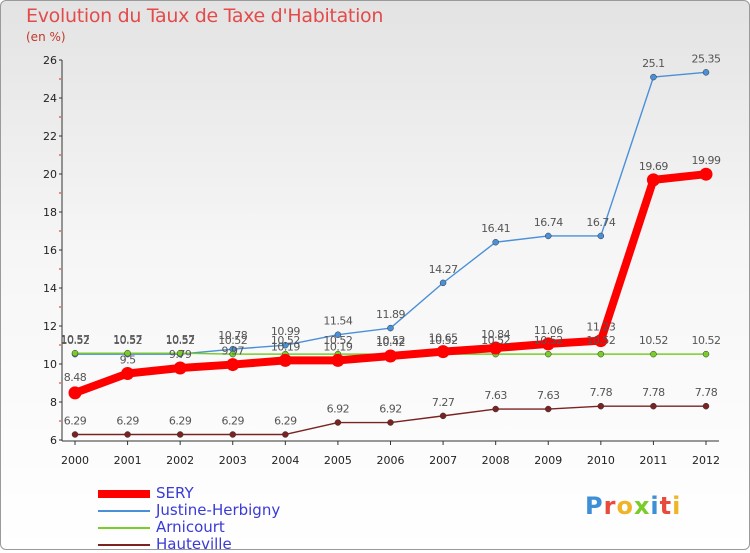  I want to click on data-label-hauteville: 6.92, so click(338, 409).